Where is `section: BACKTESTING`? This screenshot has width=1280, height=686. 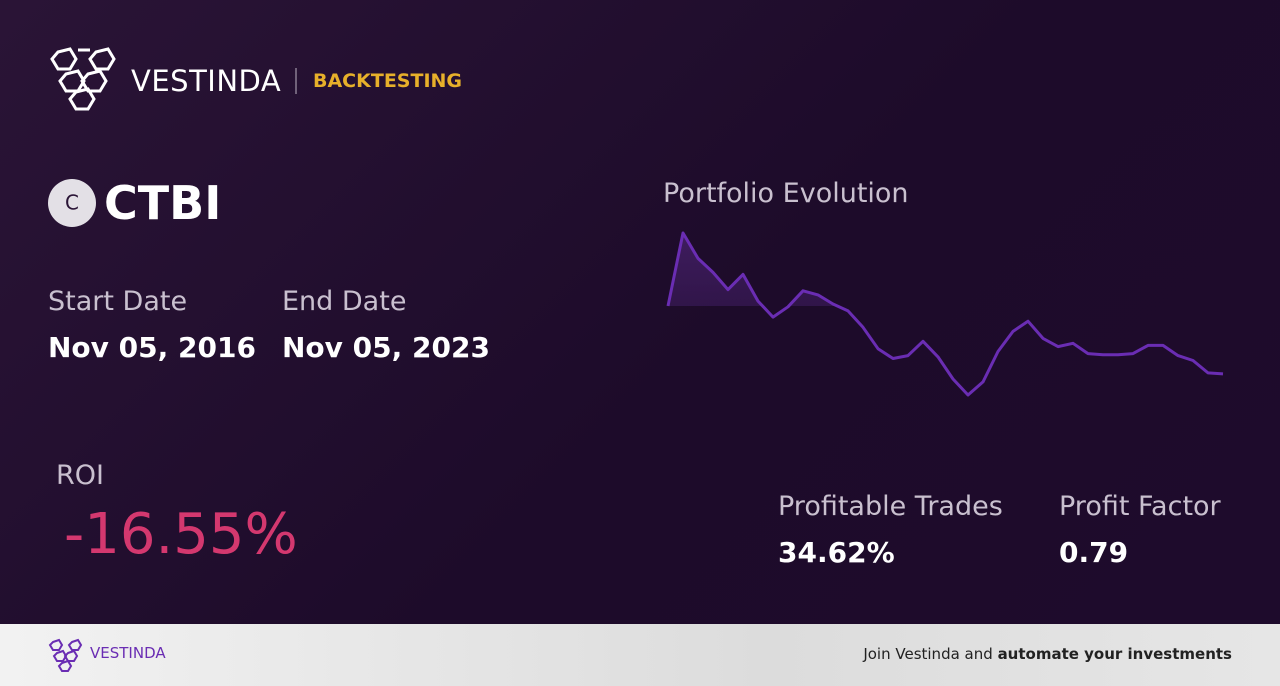 section: BACKTESTING is located at coordinates (388, 81).